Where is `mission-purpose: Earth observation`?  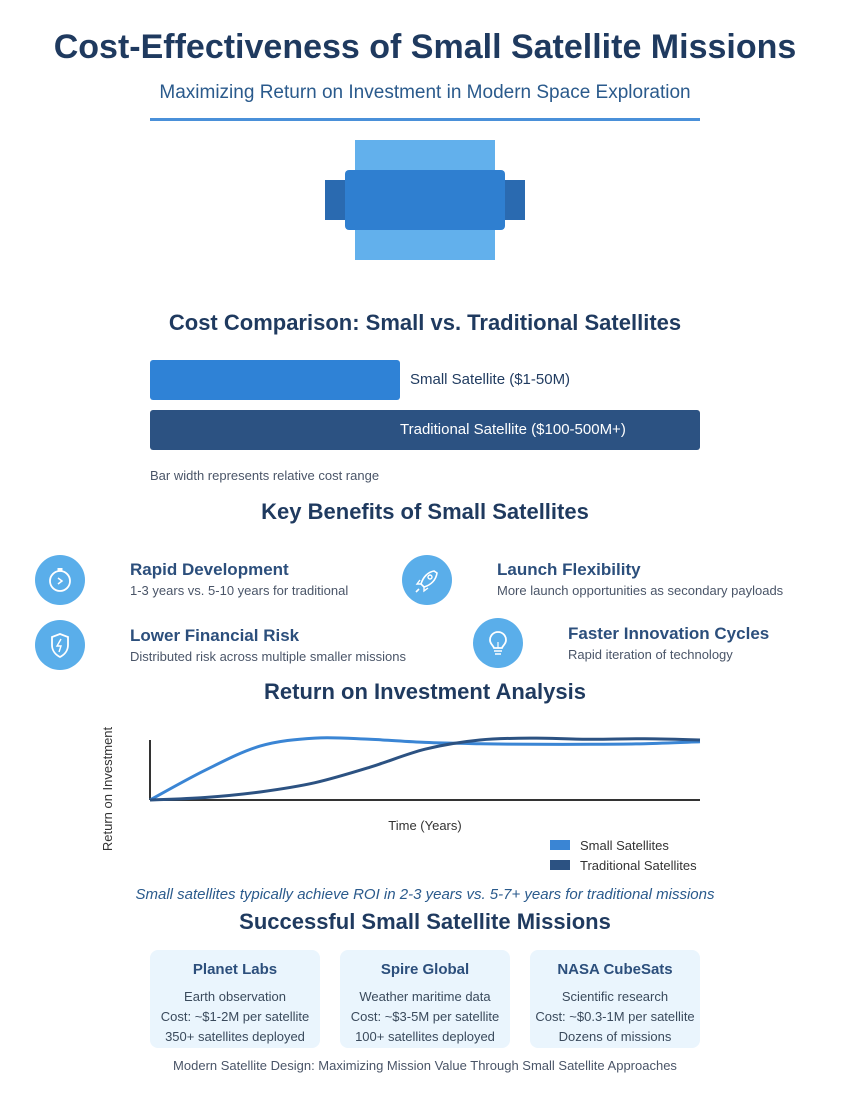 mission-purpose: Earth observation is located at coordinates (235, 996).